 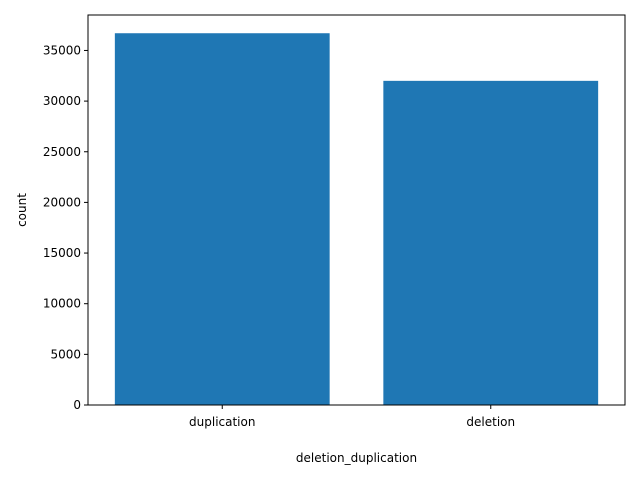 I want to click on y-axis-label: count, so click(x=22, y=210).